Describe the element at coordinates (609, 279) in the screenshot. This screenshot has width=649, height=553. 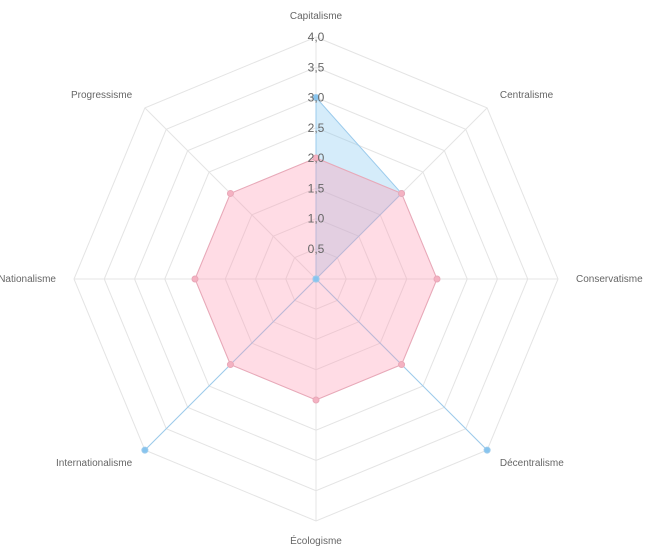
I see `axis-label-3: Conservatisme` at that location.